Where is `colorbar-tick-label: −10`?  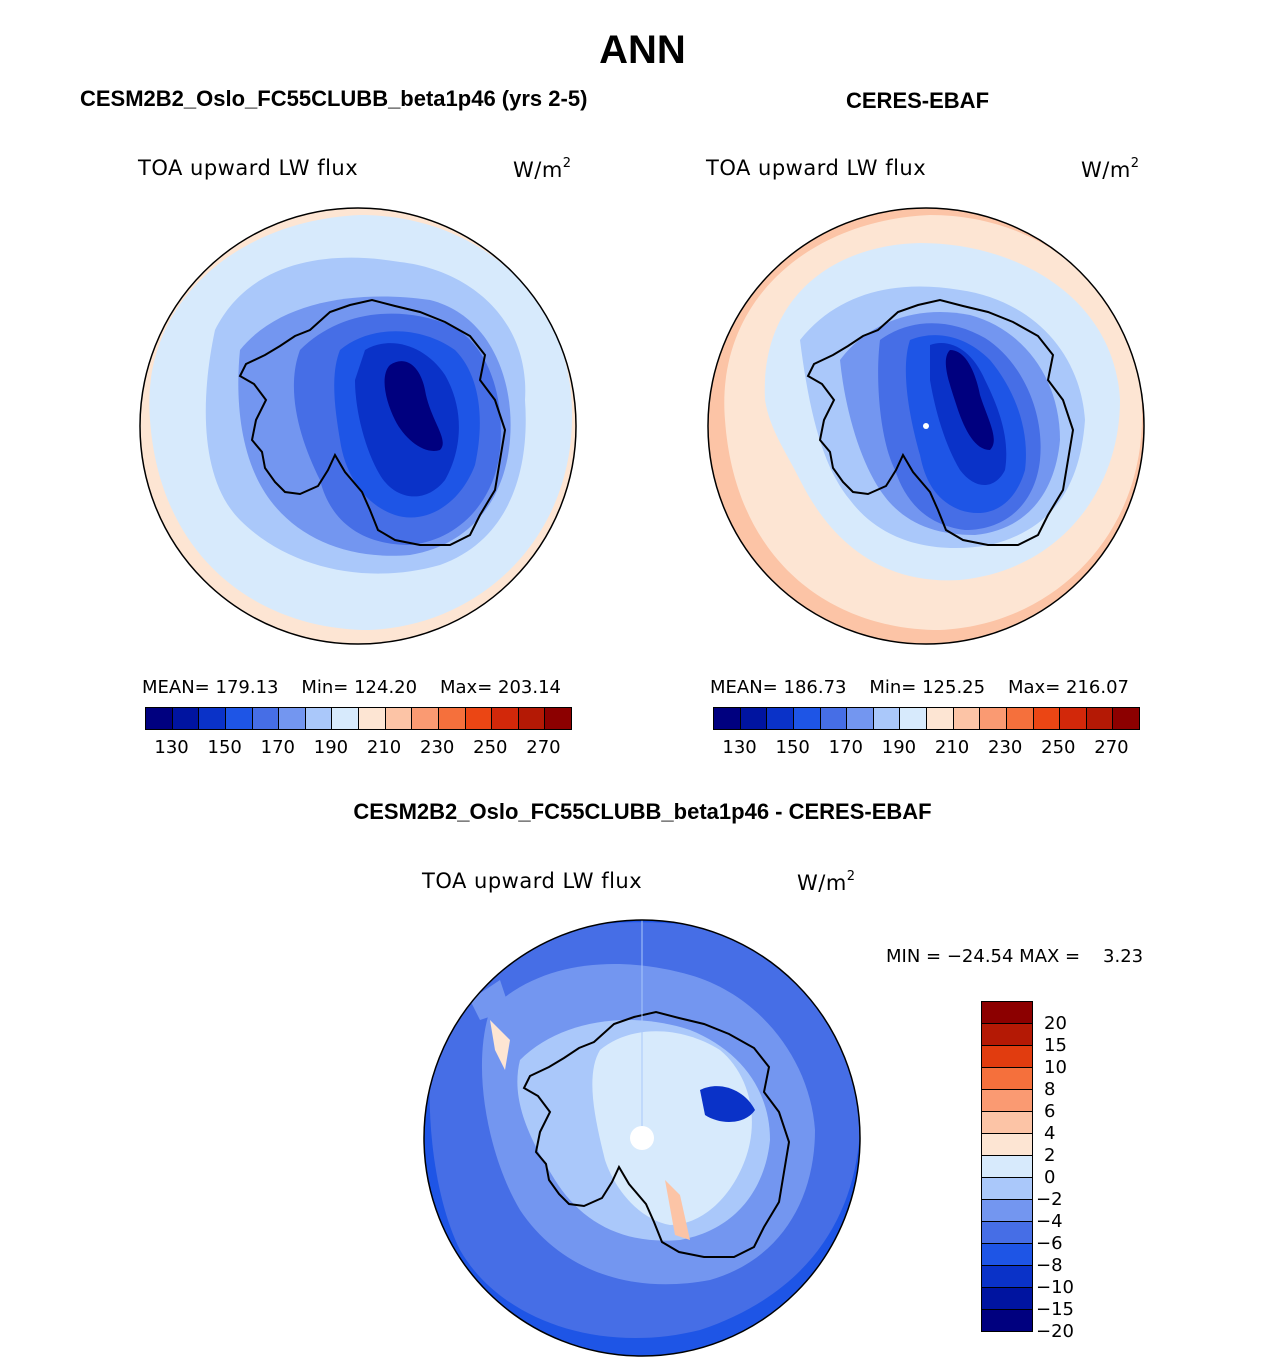 colorbar-tick-label: −10 is located at coordinates (1055, 1287).